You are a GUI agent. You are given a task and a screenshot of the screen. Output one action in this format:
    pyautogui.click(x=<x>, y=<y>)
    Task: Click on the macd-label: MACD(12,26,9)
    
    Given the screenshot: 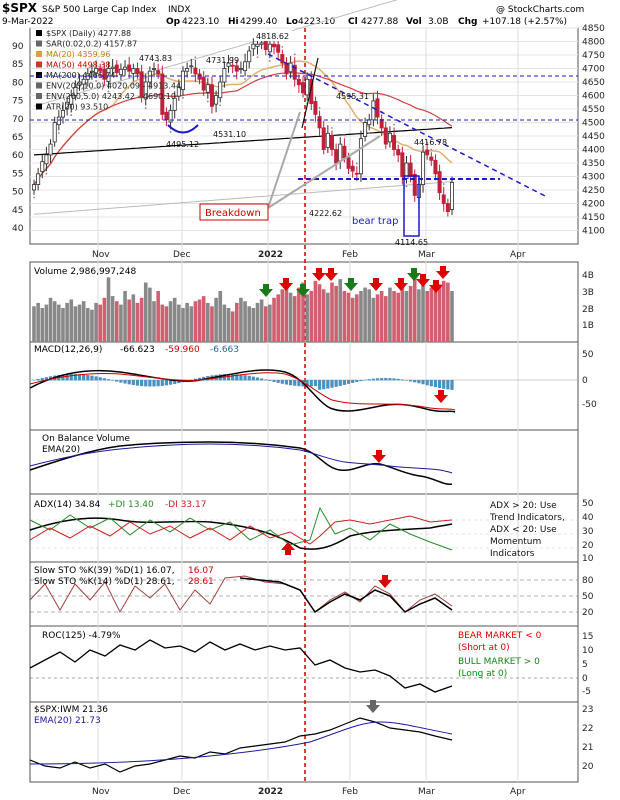 What is the action you would take?
    pyautogui.click(x=68, y=350)
    